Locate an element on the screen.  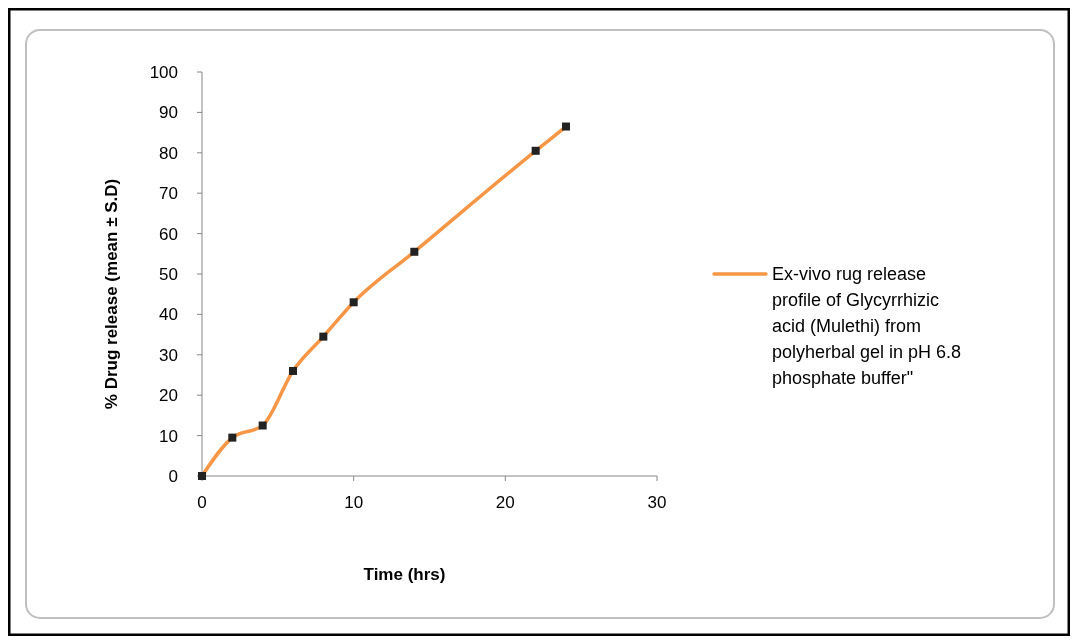
x-tick-label: 30 is located at coordinates (657, 502).